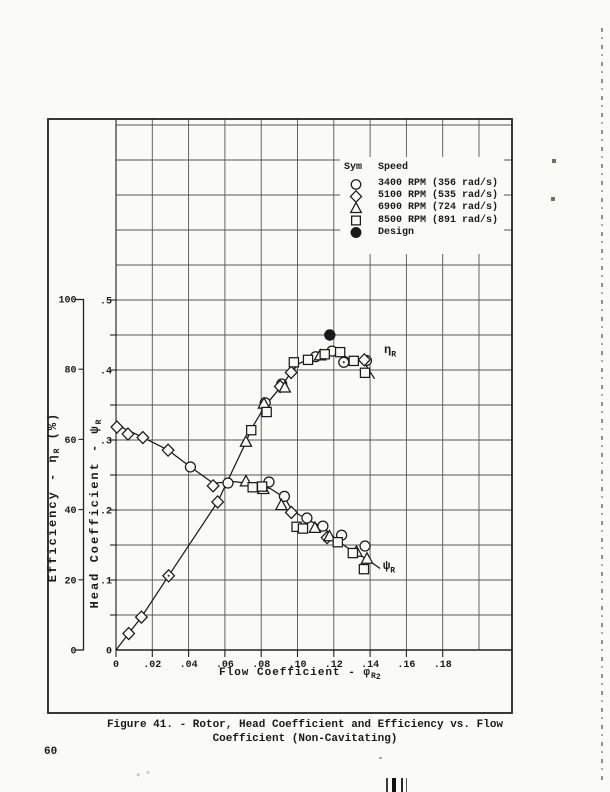 The width and height of the screenshot is (610, 792). What do you see at coordinates (58, 451) in the screenshot?
I see `efficiency-axis-title-subscript: R` at bounding box center [58, 451].